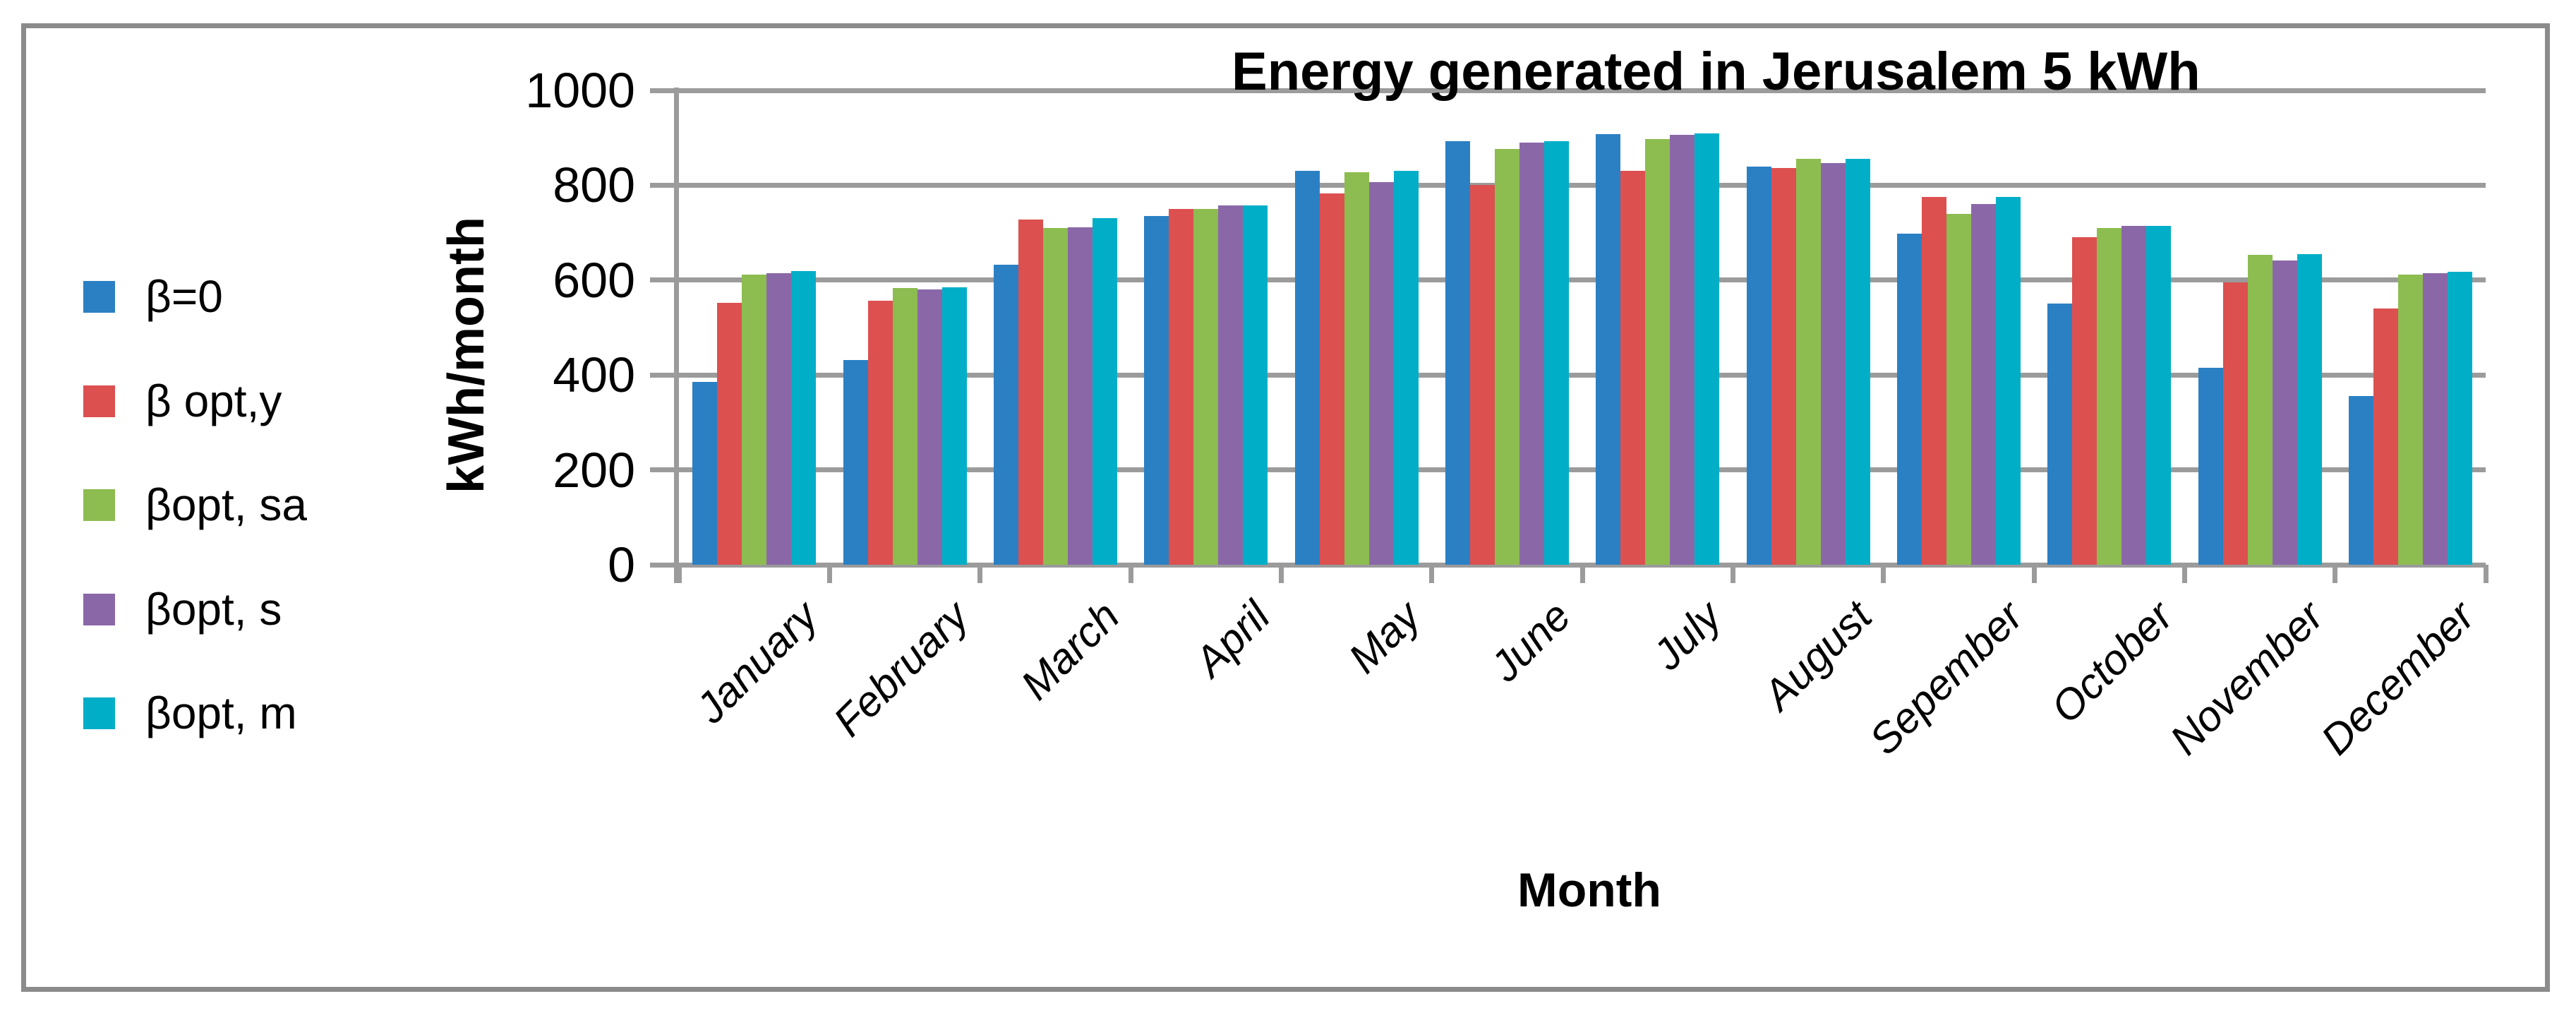 The width and height of the screenshot is (2576, 1013). Describe the element at coordinates (580, 90) in the screenshot. I see `y-tick-label: 1000` at that location.